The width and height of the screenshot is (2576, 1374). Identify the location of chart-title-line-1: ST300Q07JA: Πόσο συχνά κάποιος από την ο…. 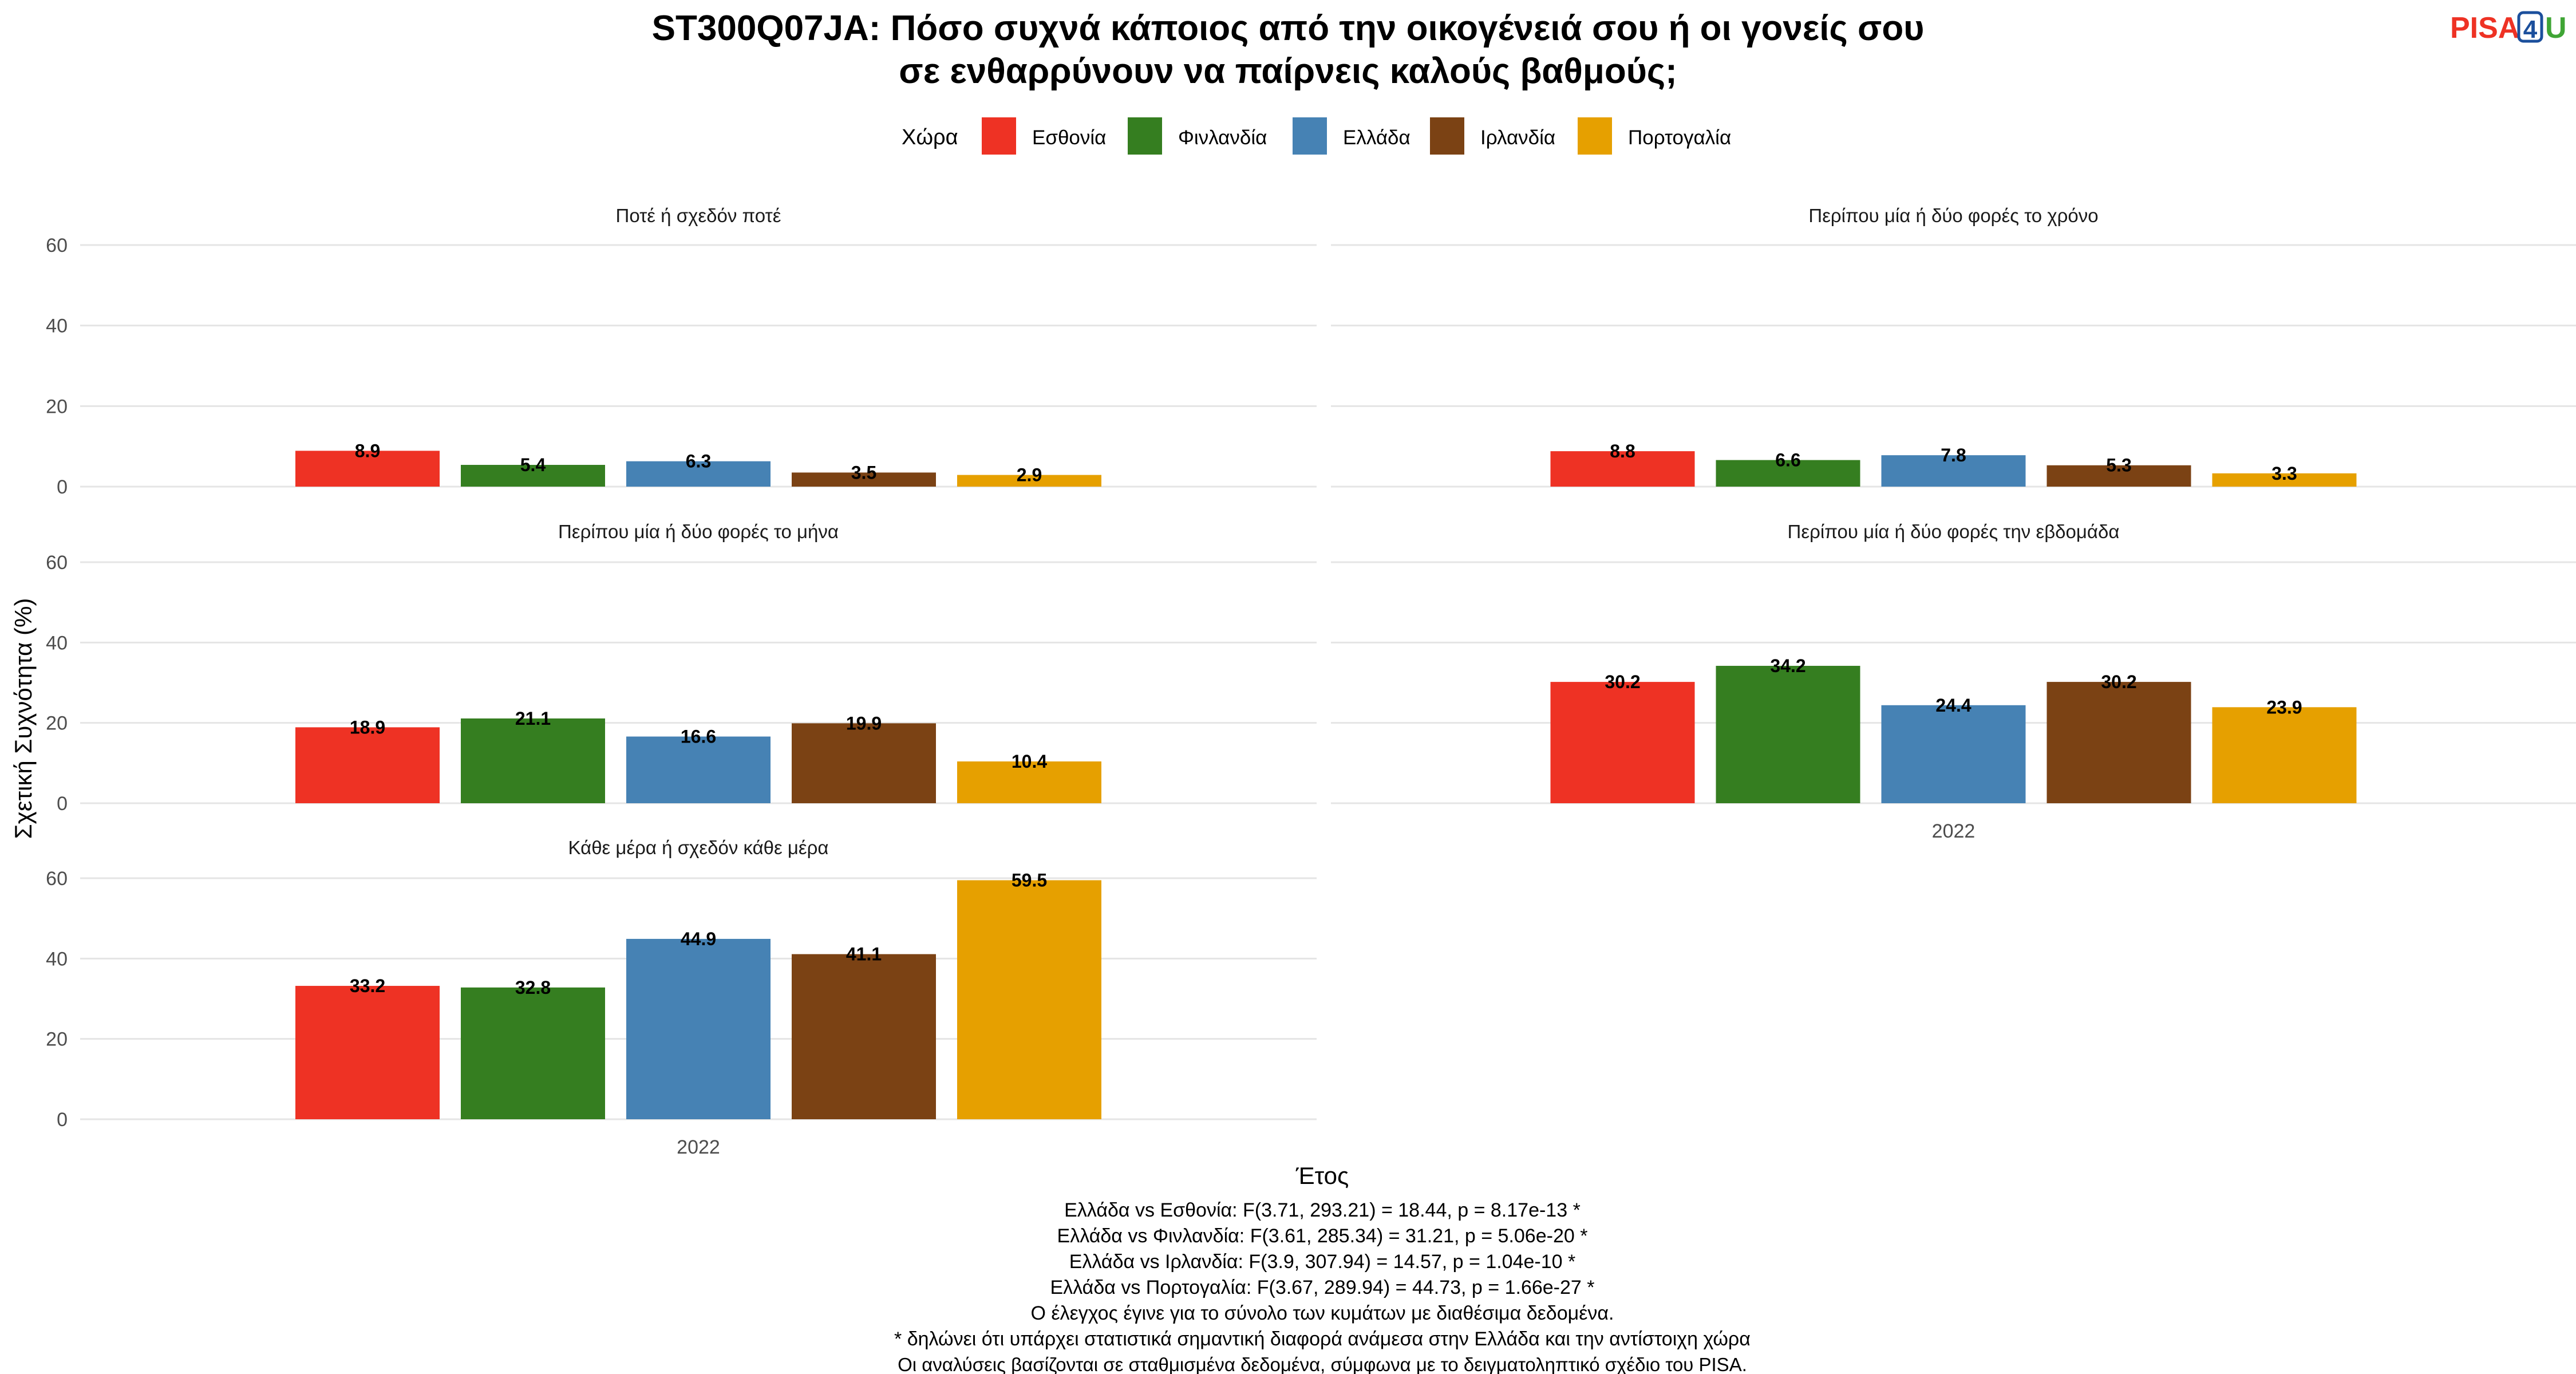
(1288, 28).